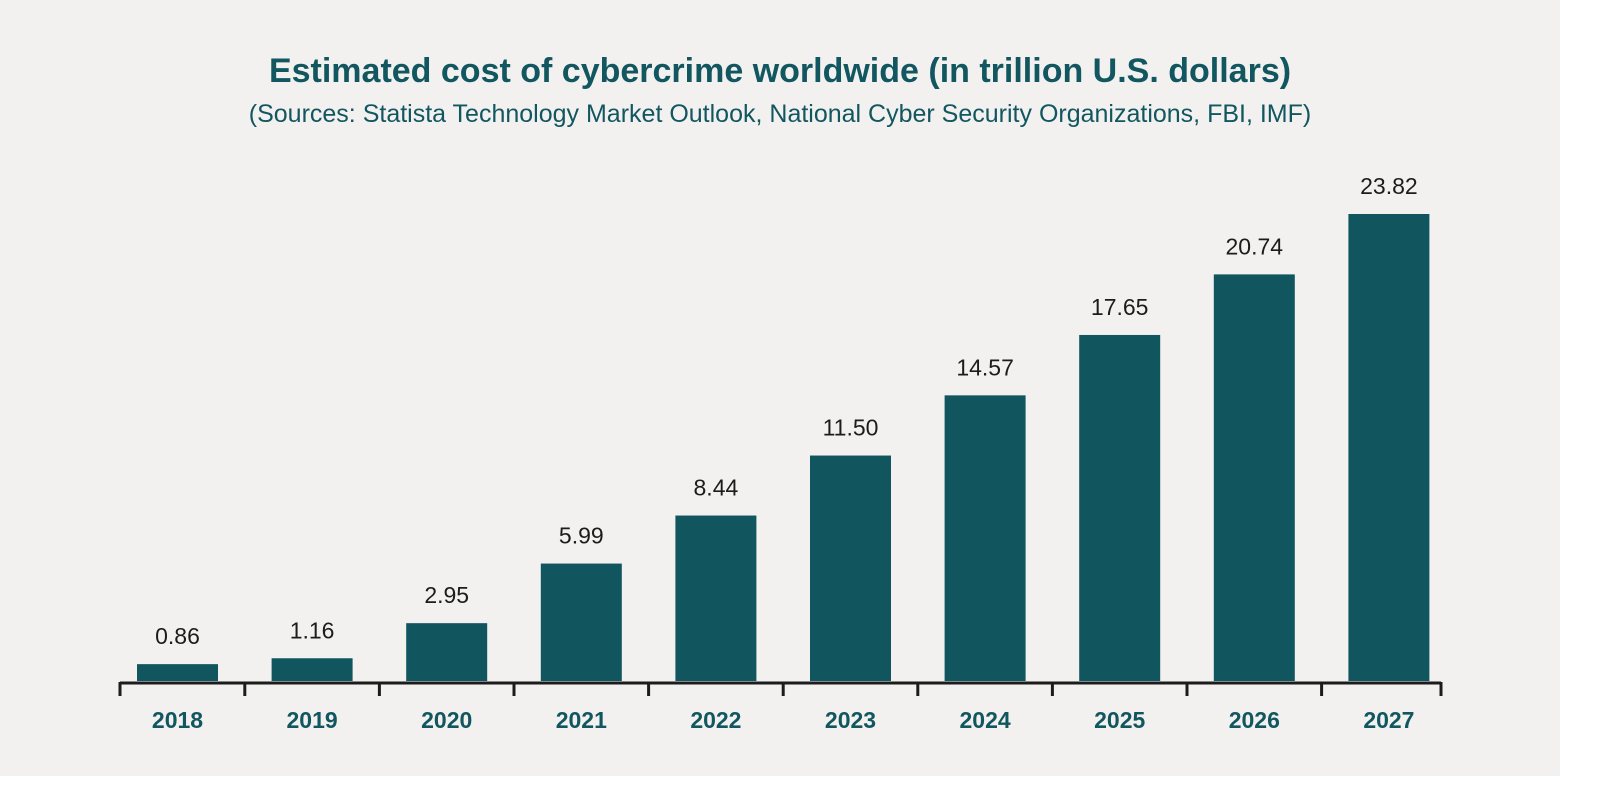 The width and height of the screenshot is (1600, 800). I want to click on data-label: 8.44, so click(716, 488).